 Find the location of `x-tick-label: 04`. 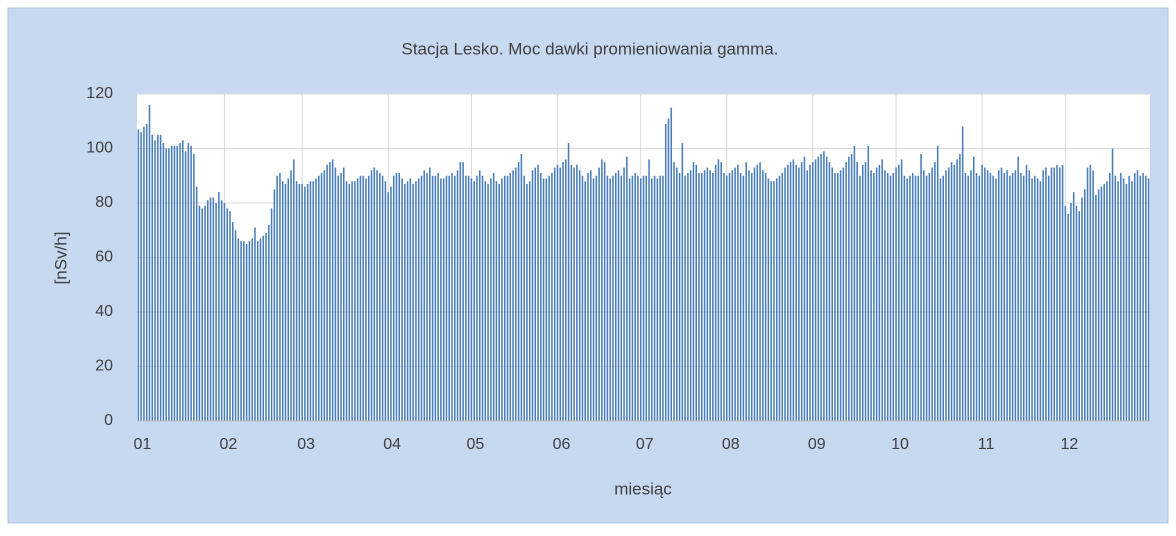

x-tick-label: 04 is located at coordinates (392, 444).